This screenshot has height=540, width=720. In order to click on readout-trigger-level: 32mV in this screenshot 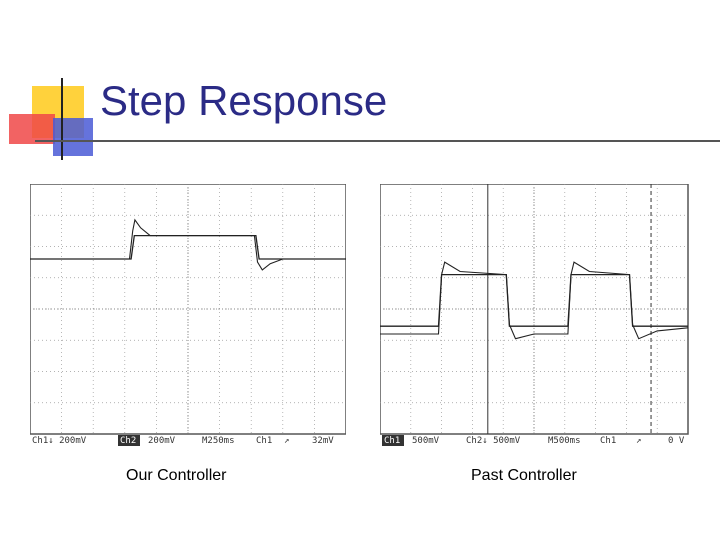, I will do `click(323, 441)`.